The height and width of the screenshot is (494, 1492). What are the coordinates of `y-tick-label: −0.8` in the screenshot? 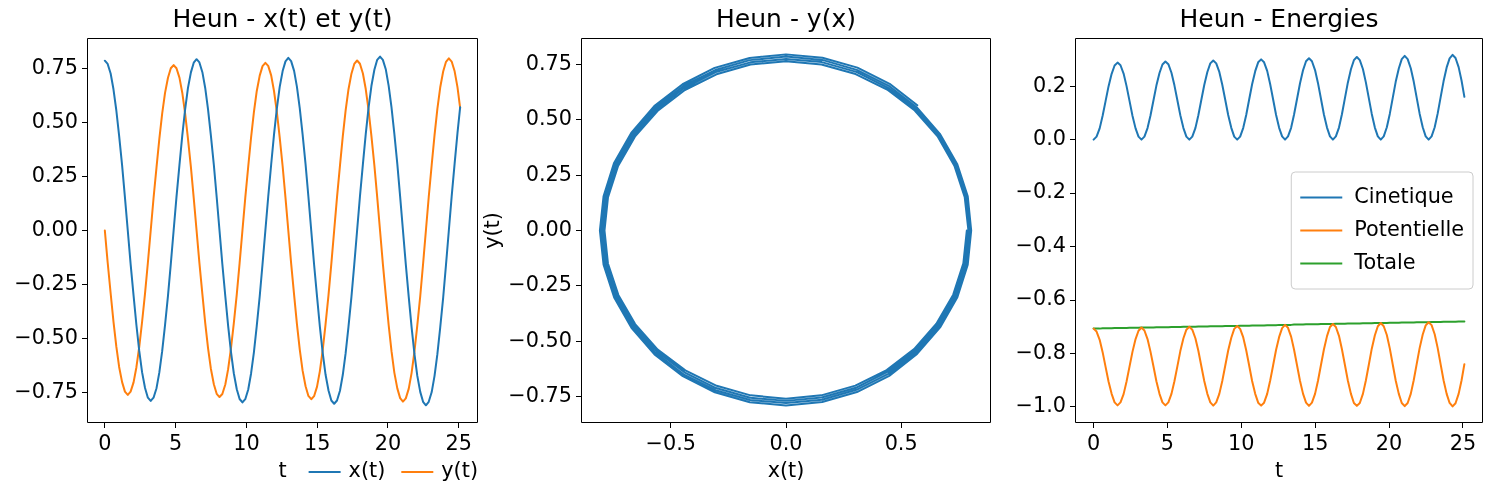 It's located at (1040, 351).